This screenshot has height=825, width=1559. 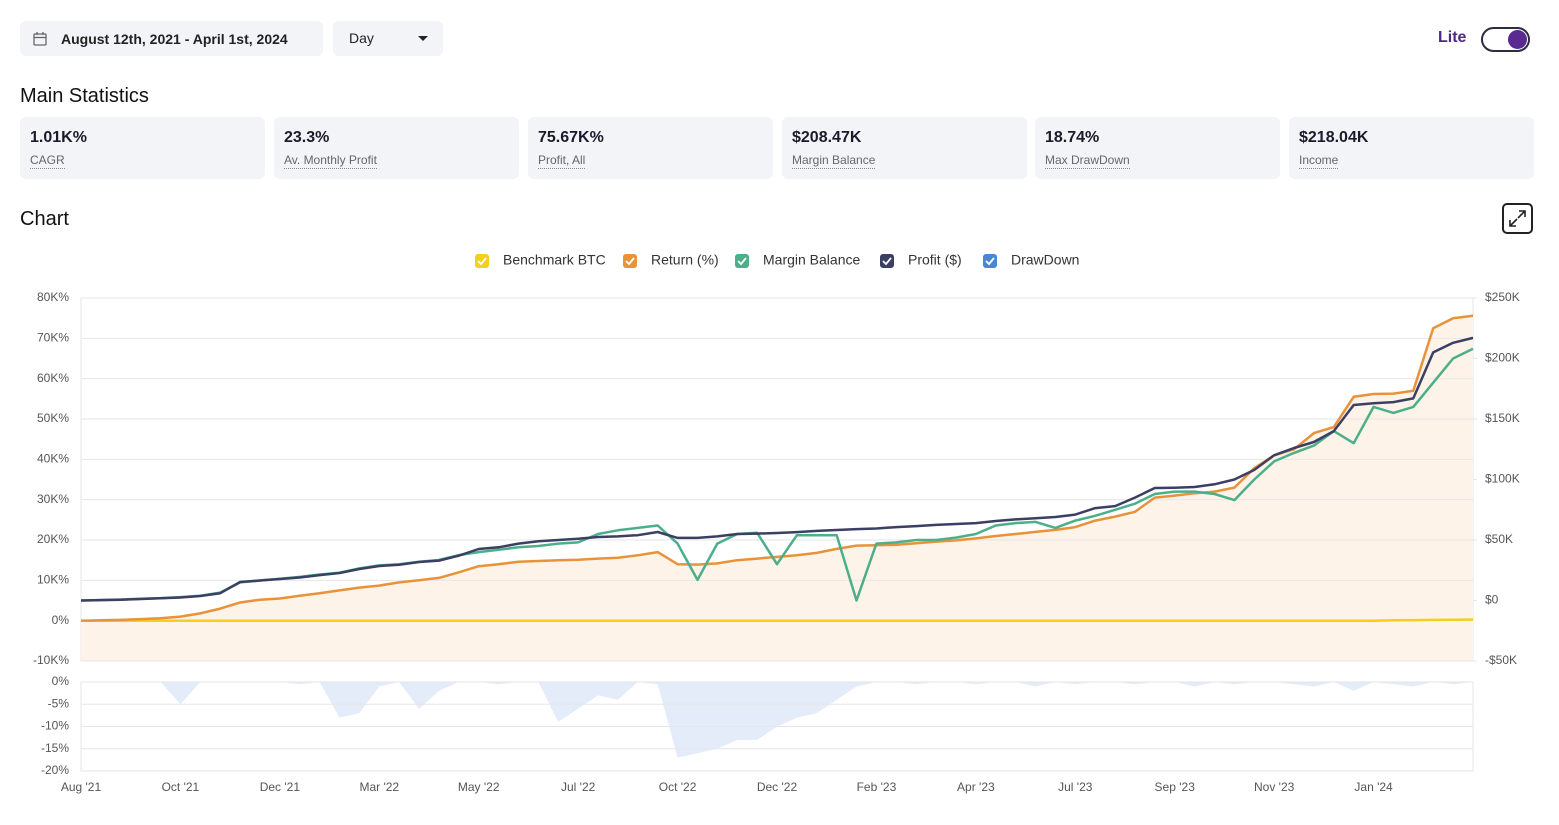 I want to click on section-title: Main Statistics, so click(x=84, y=96).